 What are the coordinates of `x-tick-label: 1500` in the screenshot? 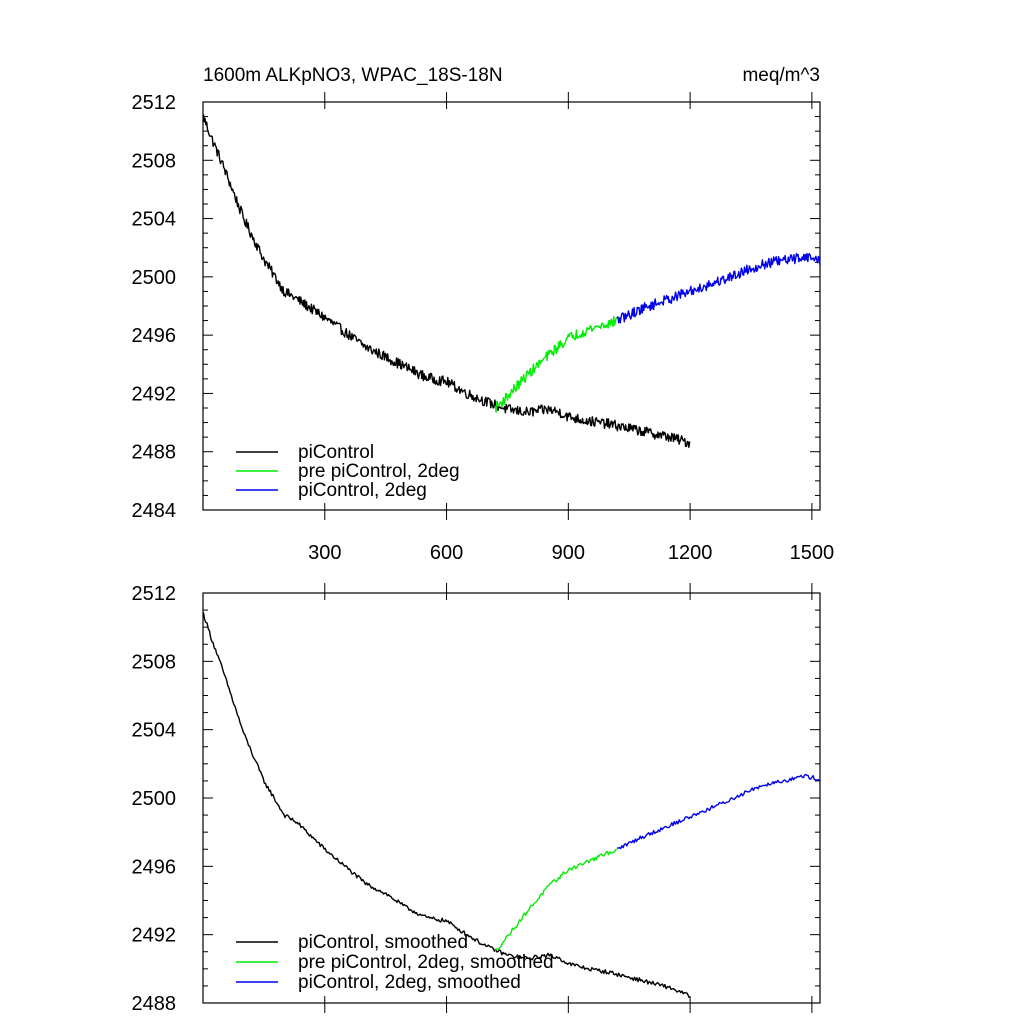 It's located at (812, 553).